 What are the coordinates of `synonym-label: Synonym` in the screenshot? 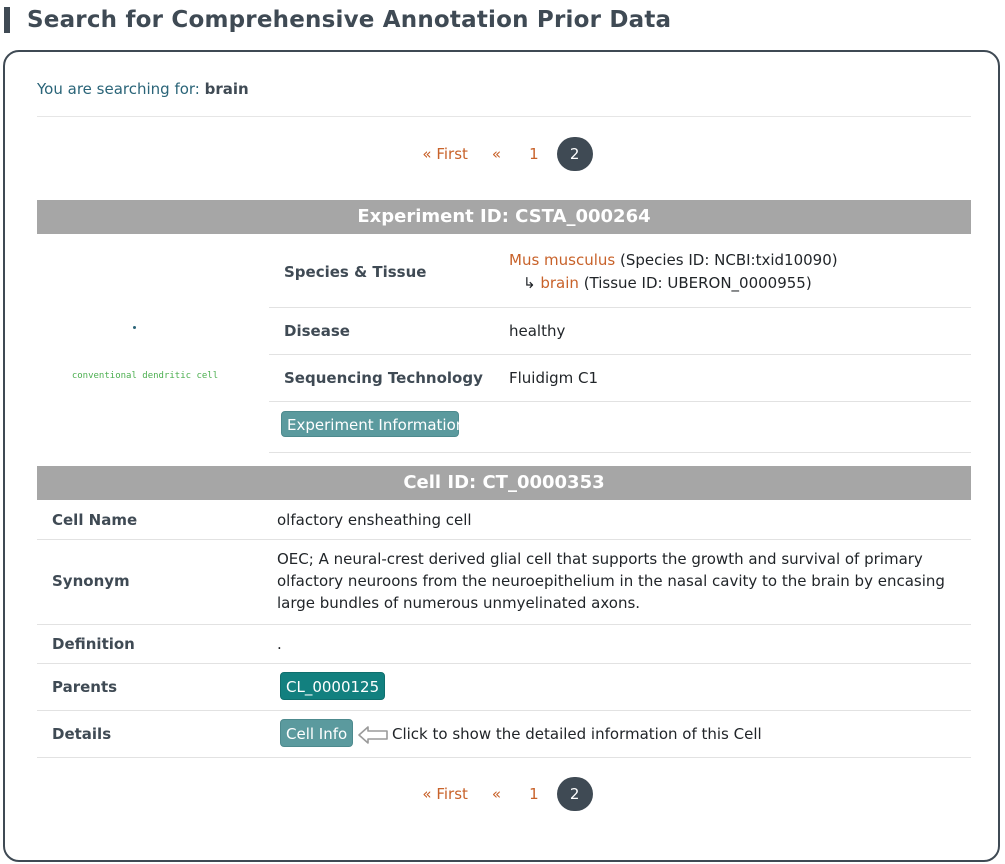 It's located at (91, 581).